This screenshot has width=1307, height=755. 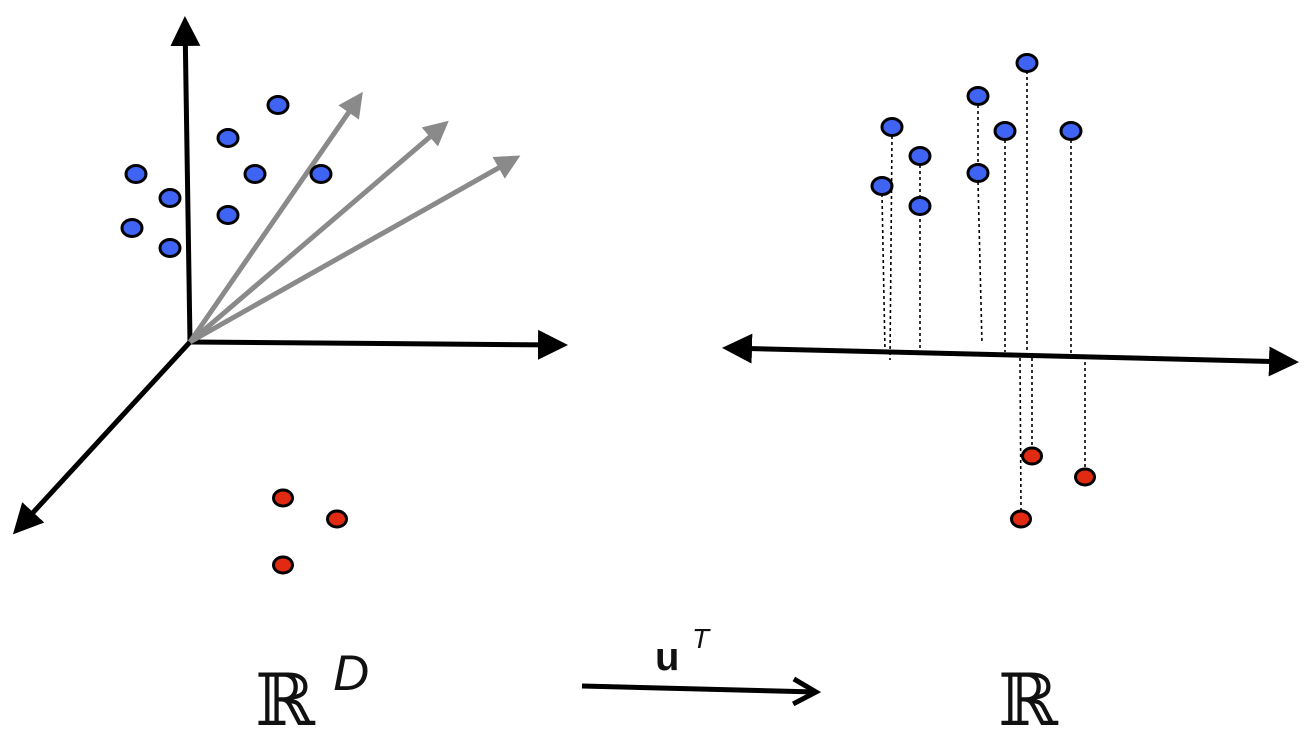 What do you see at coordinates (701, 638) in the screenshot?
I see `mapping-superscript: T` at bounding box center [701, 638].